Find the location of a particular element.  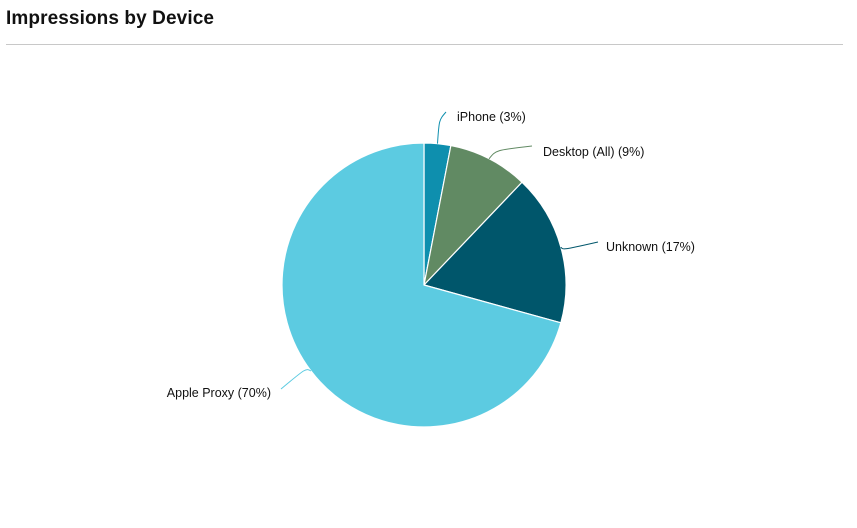

header-divider is located at coordinates (424, 44).